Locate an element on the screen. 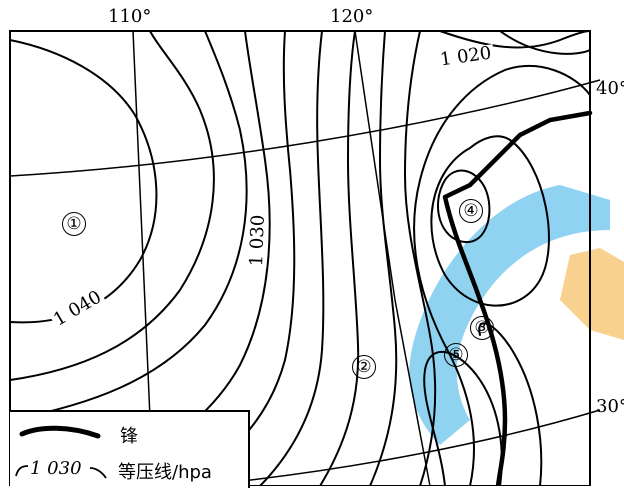 The image size is (624, 488). isobar-low-outer is located at coordinates (490, 221).